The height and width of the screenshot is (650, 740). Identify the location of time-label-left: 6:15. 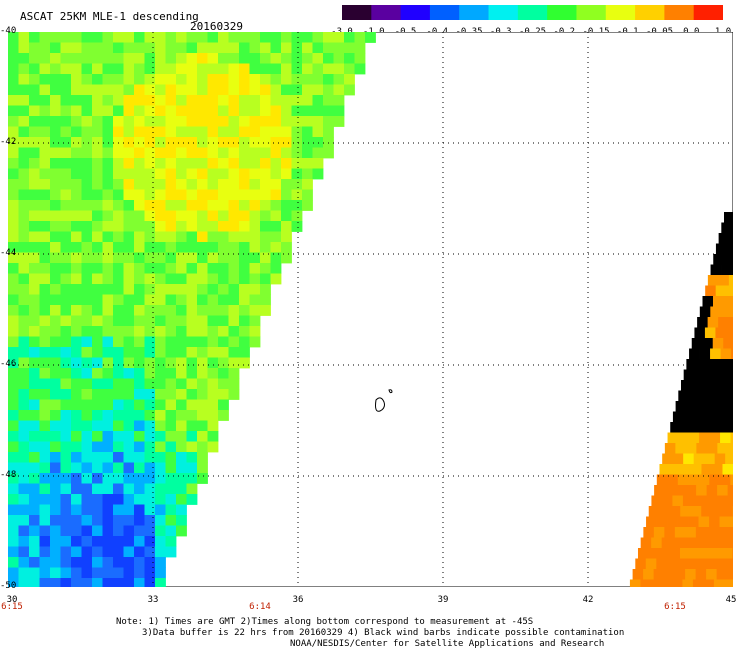
(12, 607).